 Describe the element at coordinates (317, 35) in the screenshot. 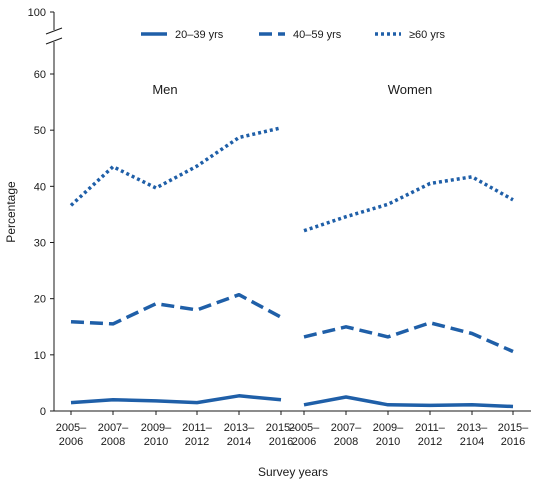

I see `legend-label: 40–59 yrs` at that location.